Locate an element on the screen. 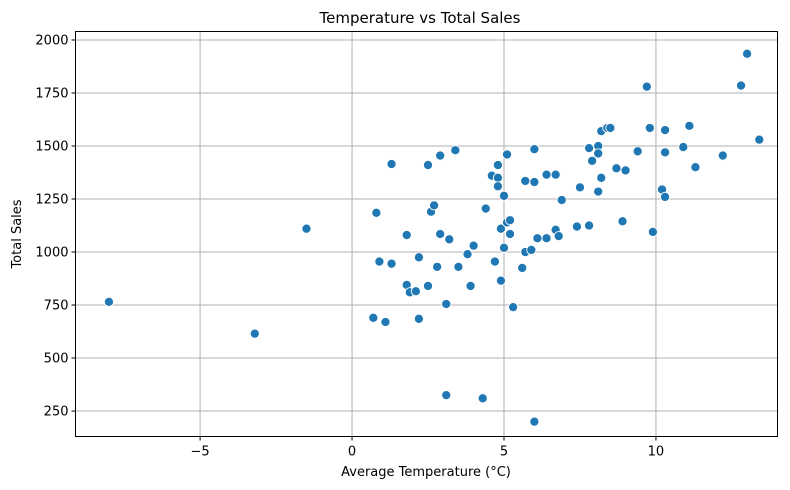 Image resolution: width=790 pixels, height=490 pixels. x-tick-label: −5 is located at coordinates (200, 452).